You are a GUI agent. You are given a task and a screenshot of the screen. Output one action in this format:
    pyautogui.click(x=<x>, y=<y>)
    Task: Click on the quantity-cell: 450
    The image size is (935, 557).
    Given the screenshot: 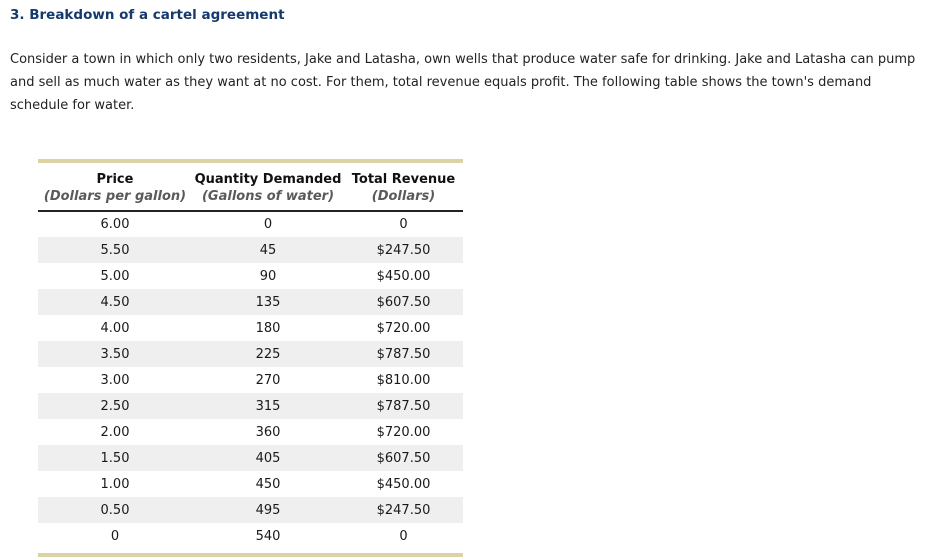 What is the action you would take?
    pyautogui.click(x=268, y=484)
    